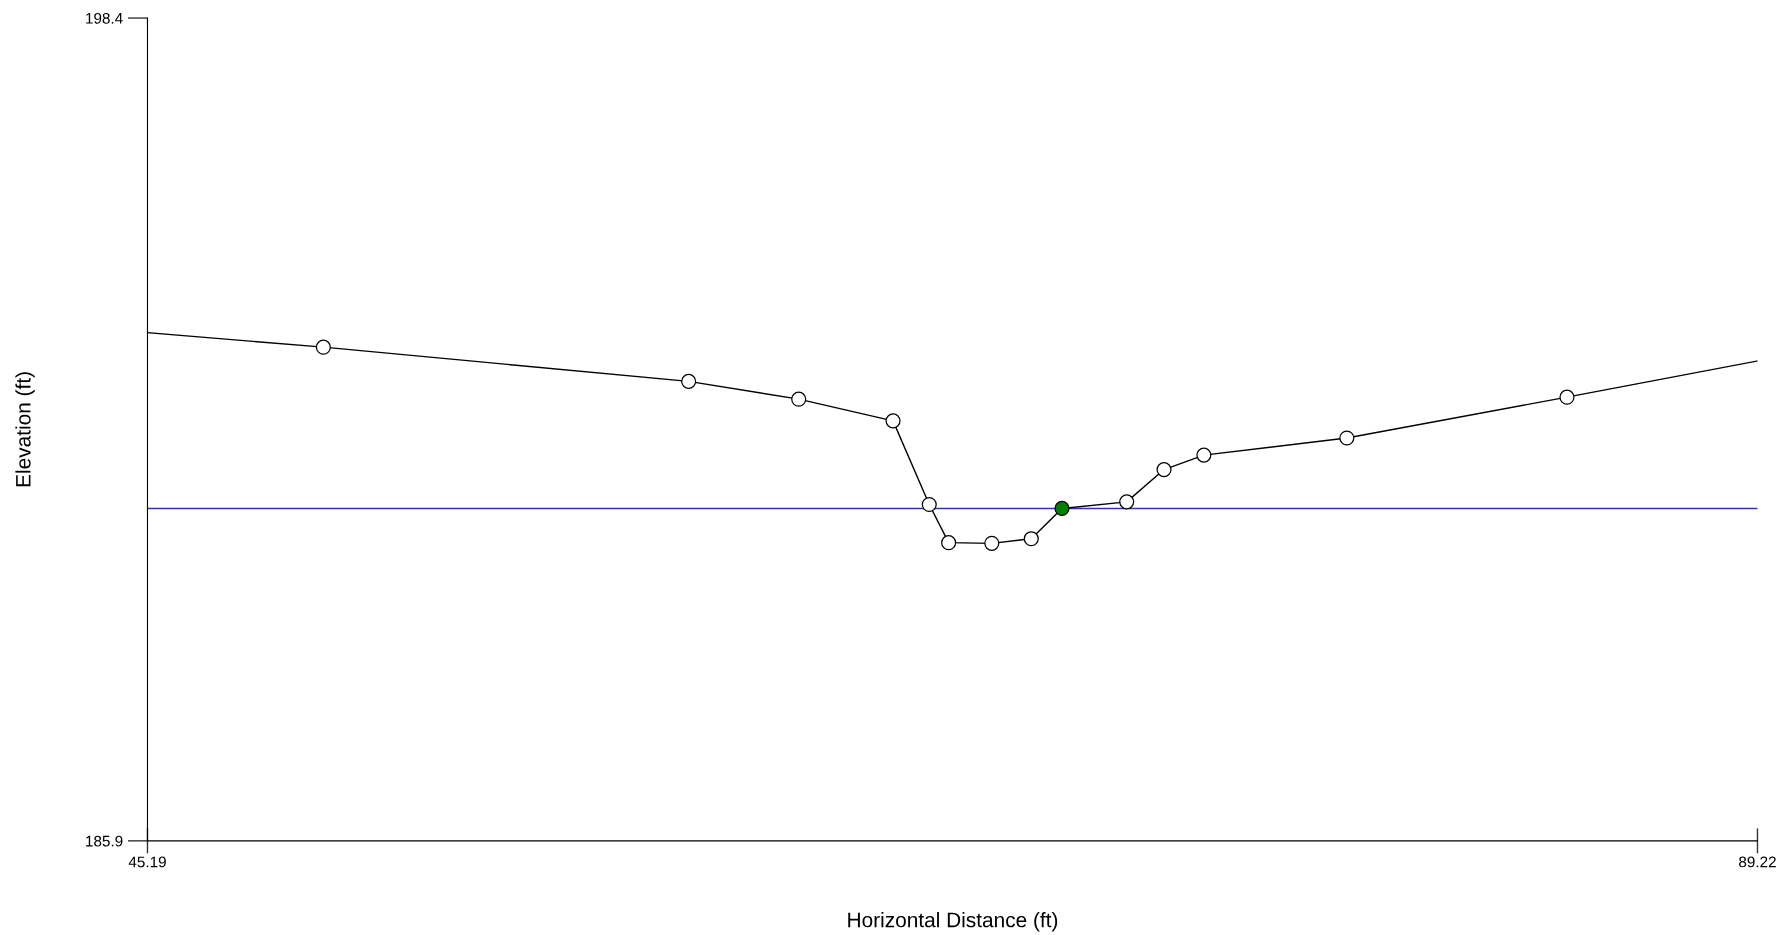 The height and width of the screenshot is (935, 1779). Describe the element at coordinates (953, 922) in the screenshot. I see `x-axis-title: Horizontal Distance (ft)` at that location.